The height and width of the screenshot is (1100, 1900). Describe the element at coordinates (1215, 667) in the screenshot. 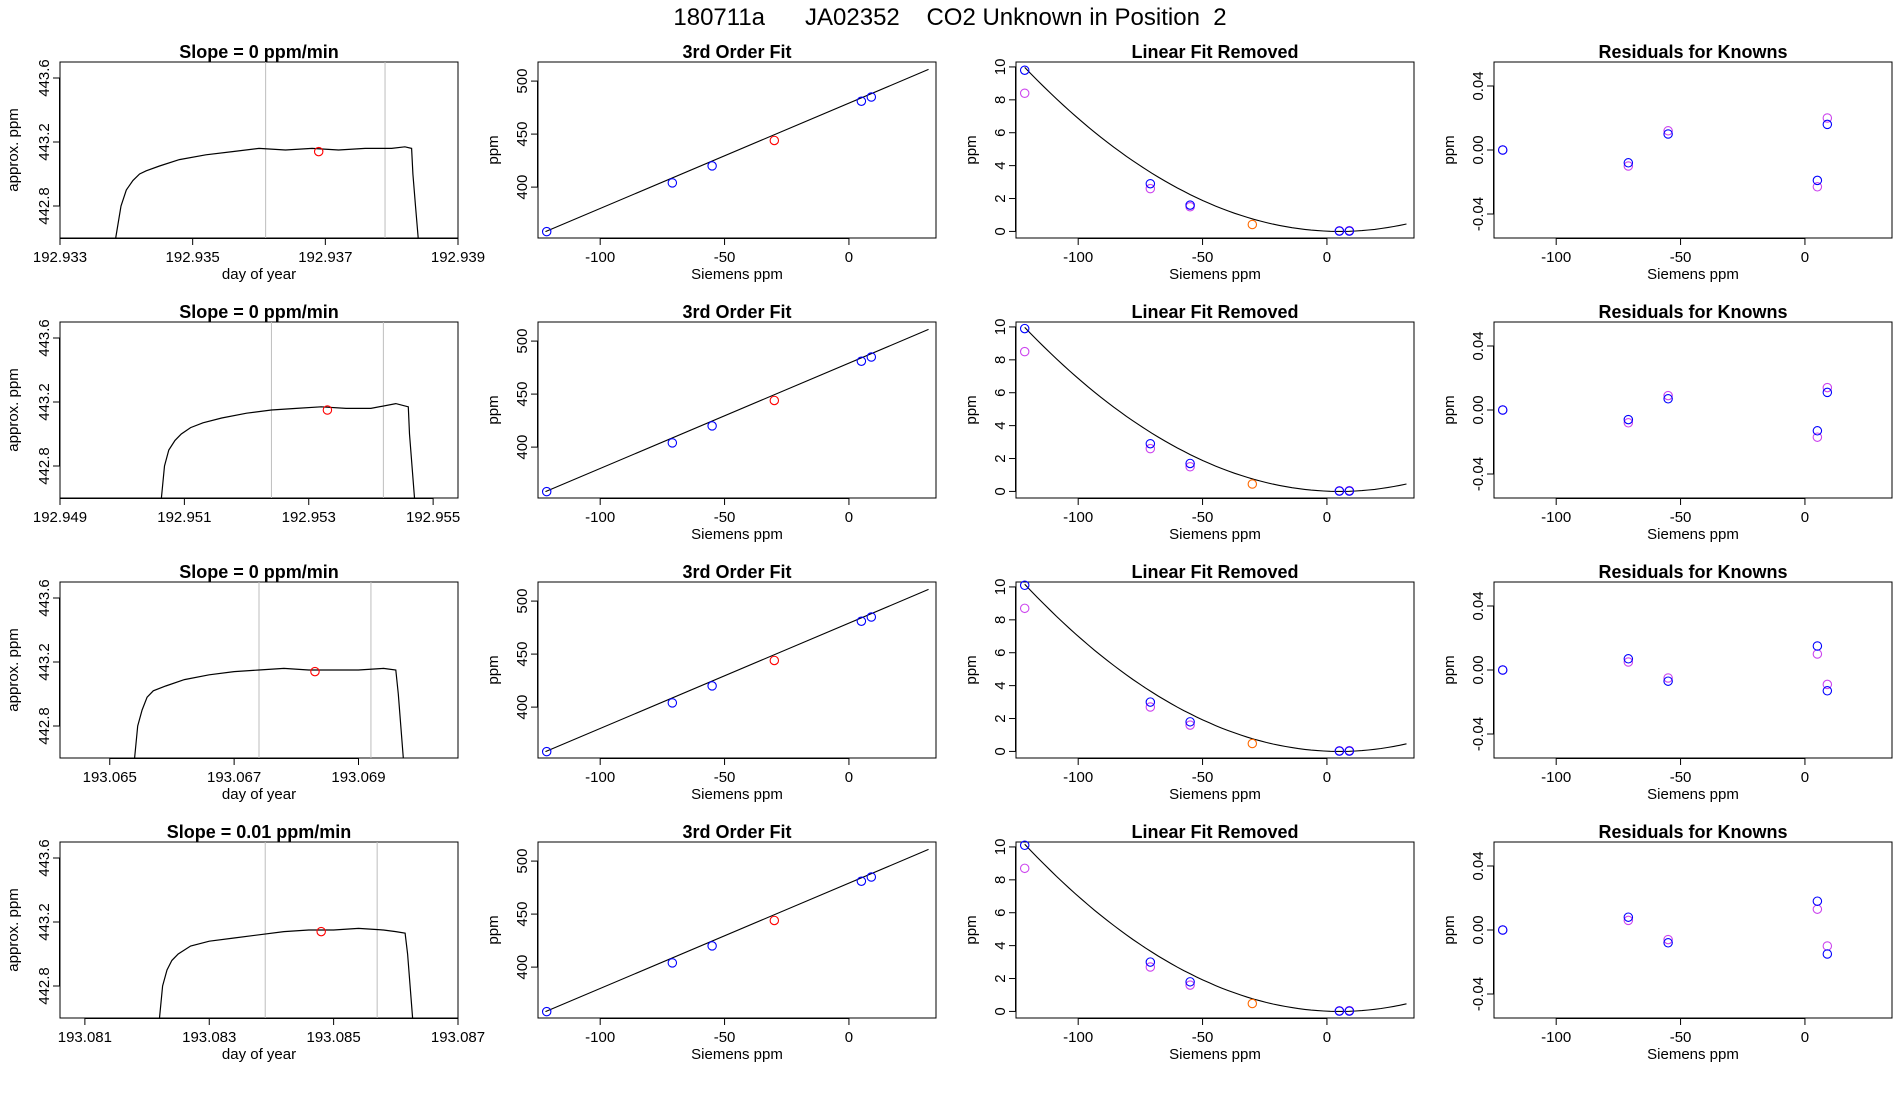

I see `fit-curve` at that location.